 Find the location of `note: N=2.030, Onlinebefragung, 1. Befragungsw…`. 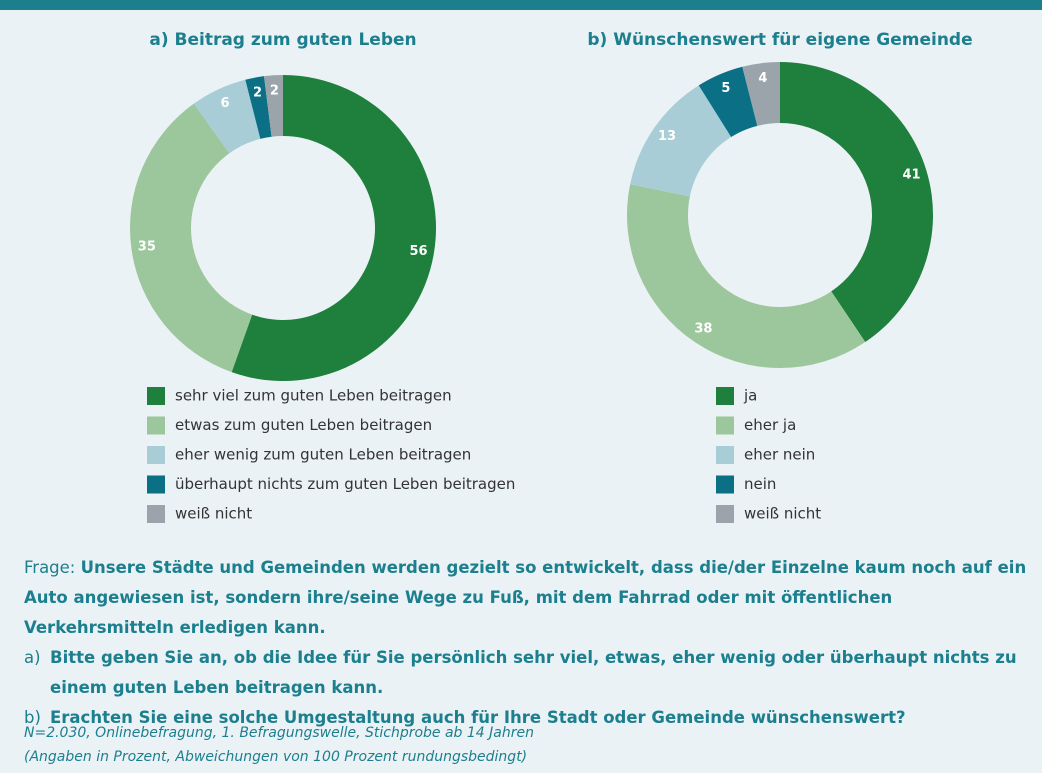

note: N=2.030, Onlinebefragung, 1. Befragungsw… is located at coordinates (279, 733).